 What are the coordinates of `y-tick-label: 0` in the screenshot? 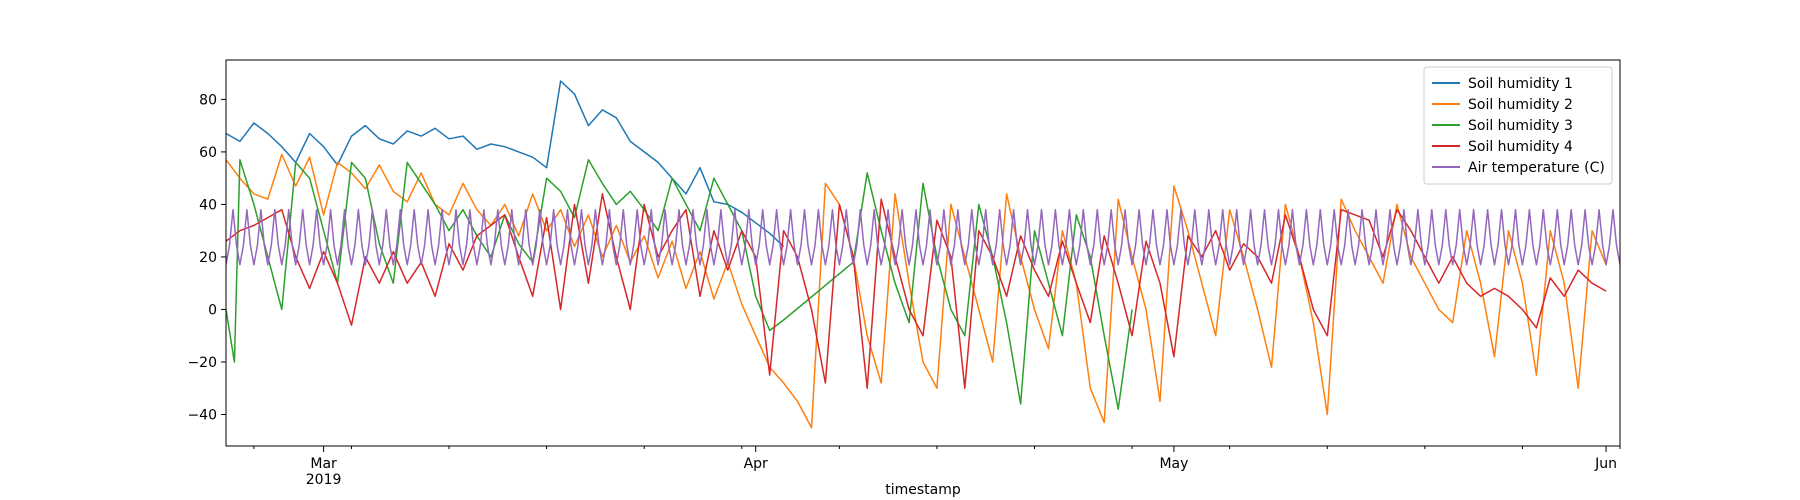 It's located at (212, 310).